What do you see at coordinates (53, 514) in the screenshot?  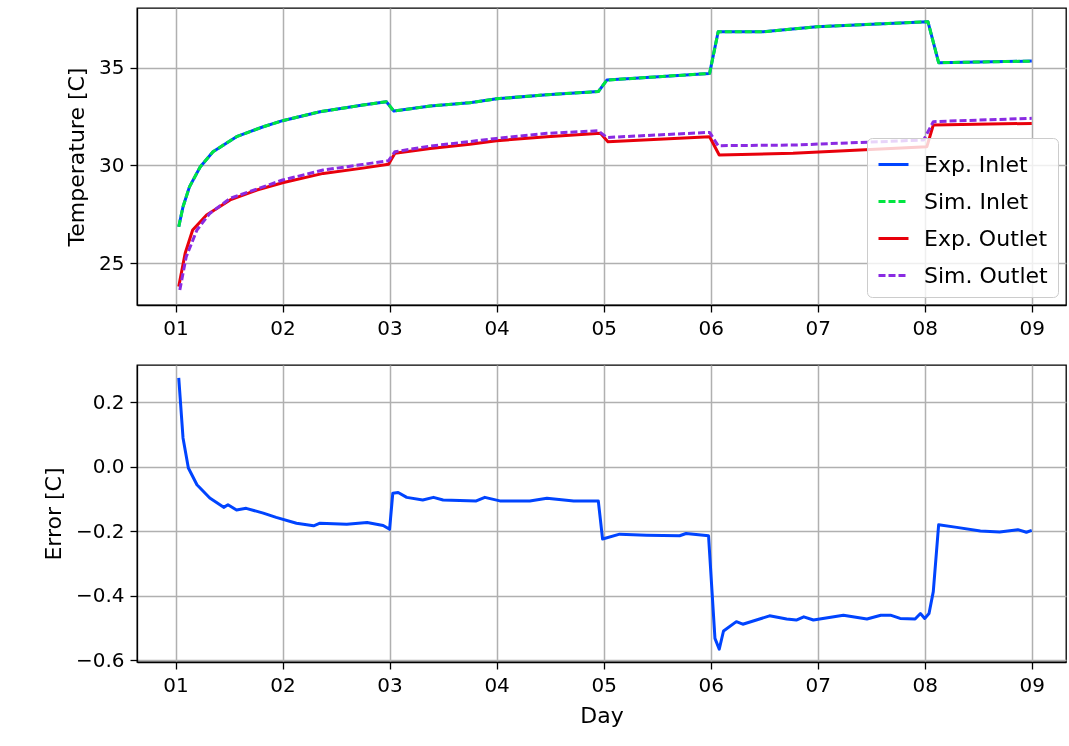 I see `y-axis-title: Error [C]` at bounding box center [53, 514].